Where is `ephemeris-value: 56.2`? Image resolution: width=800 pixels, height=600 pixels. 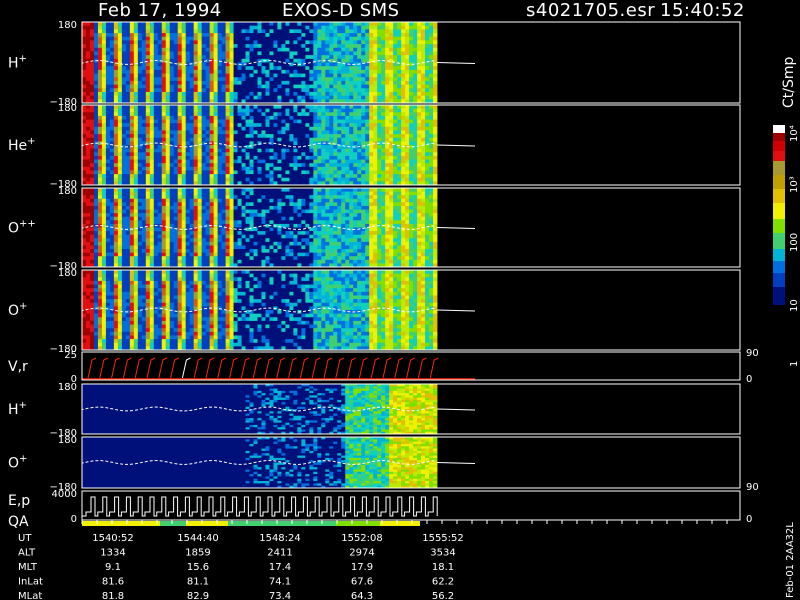 ephemeris-value: 56.2 is located at coordinates (443, 595).